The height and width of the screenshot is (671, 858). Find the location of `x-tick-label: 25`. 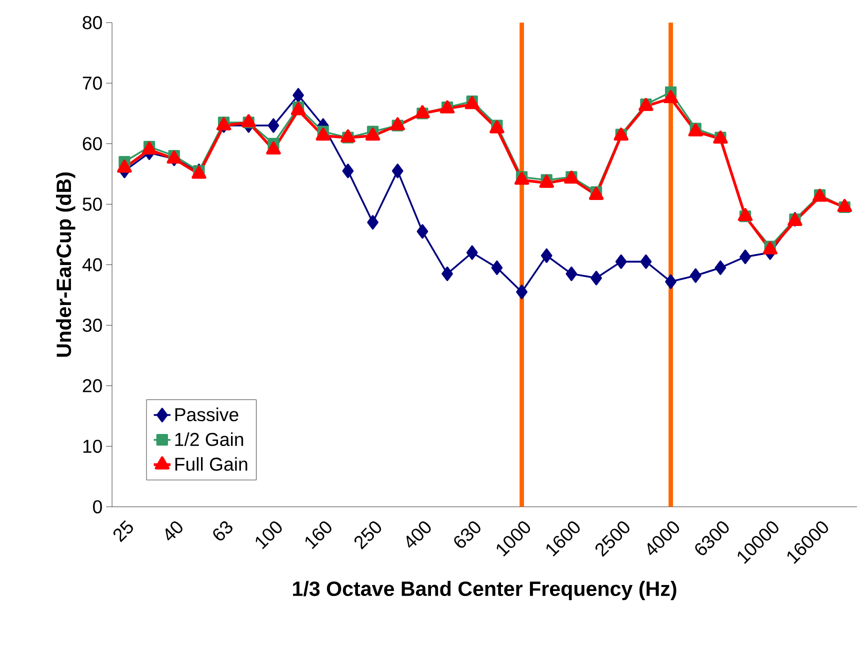

x-tick-label: 25 is located at coordinates (123, 531).